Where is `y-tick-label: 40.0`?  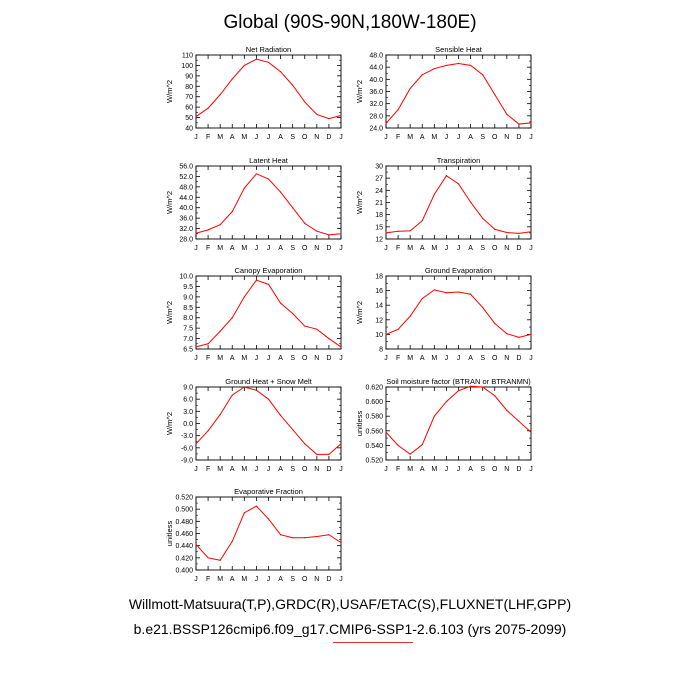
y-tick-label: 40.0 is located at coordinates (186, 208).